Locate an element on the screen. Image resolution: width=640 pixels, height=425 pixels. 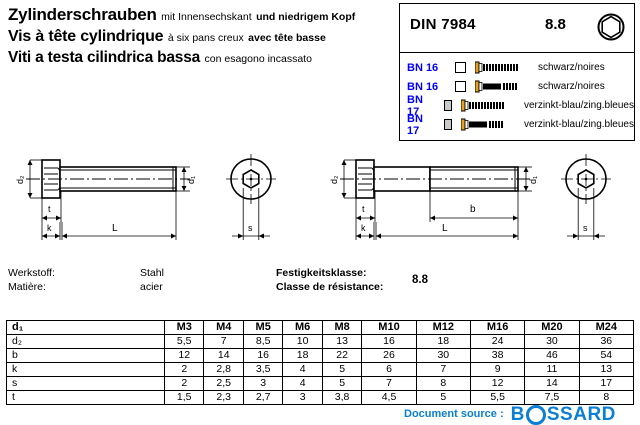
strength-label-de: Festigkeitsklasse: is located at coordinates (321, 273).